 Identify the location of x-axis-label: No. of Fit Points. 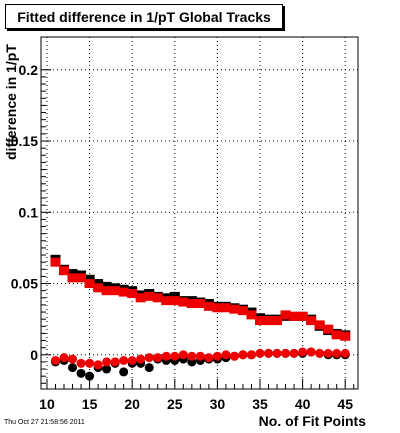
(312, 421).